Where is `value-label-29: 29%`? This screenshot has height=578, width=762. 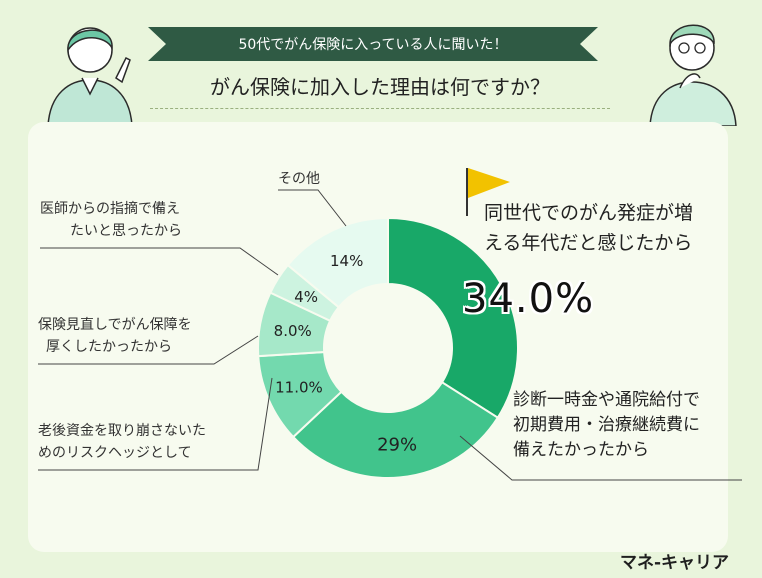 value-label-29: 29% is located at coordinates (397, 445).